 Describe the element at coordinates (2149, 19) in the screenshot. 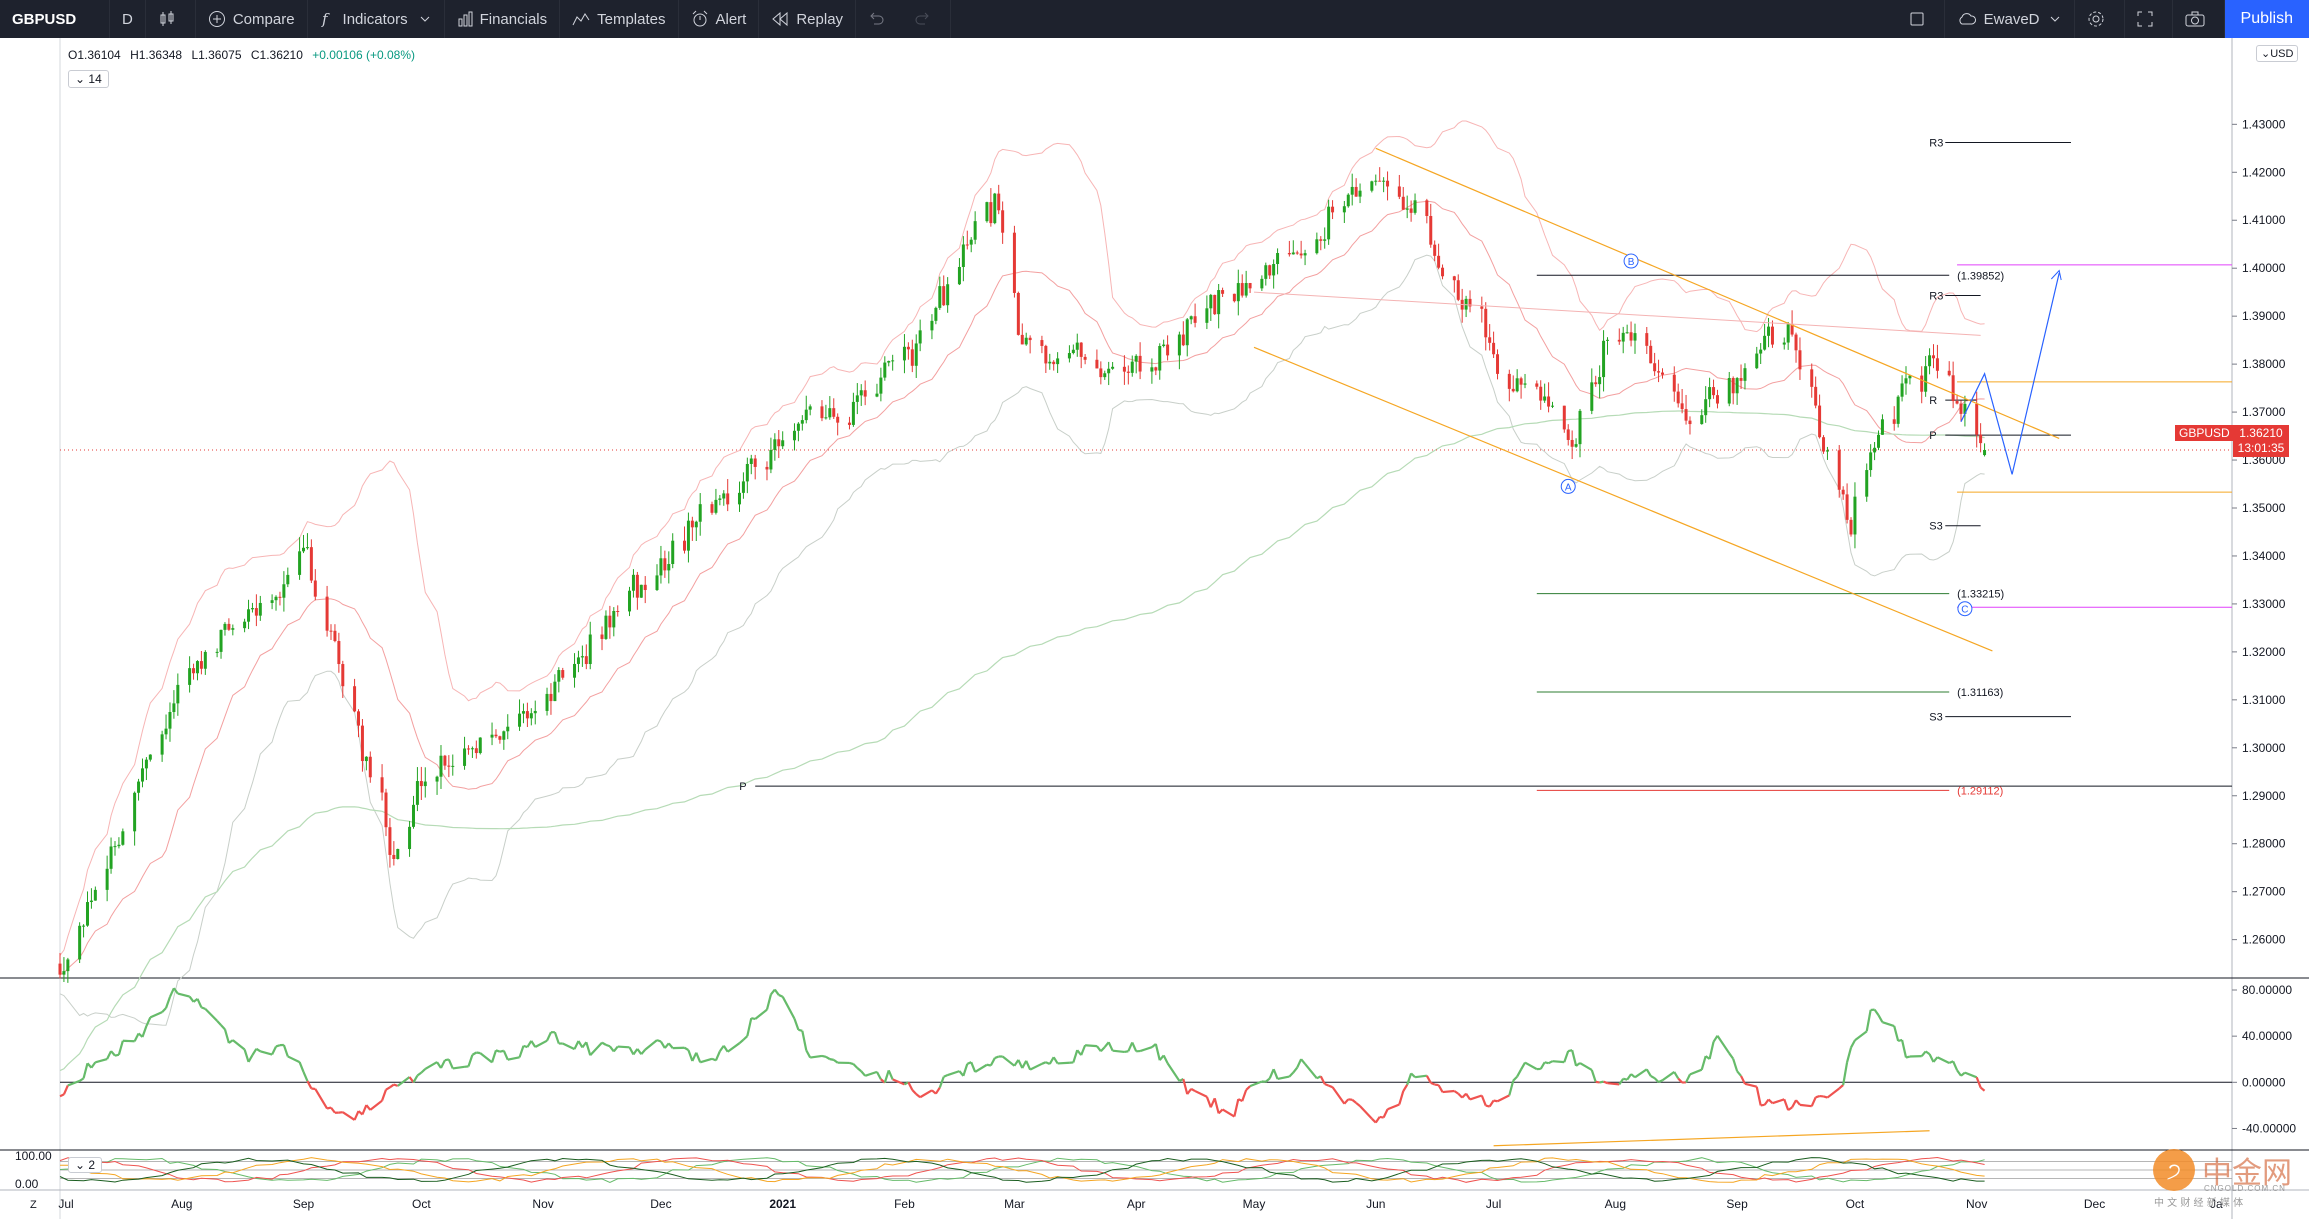

I see `fullscreen-button` at that location.